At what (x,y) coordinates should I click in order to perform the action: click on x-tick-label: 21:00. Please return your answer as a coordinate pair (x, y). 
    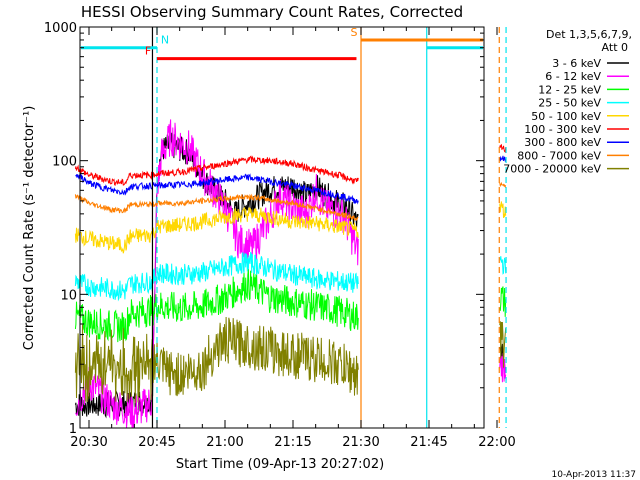
    Looking at the image, I should click on (224, 442).